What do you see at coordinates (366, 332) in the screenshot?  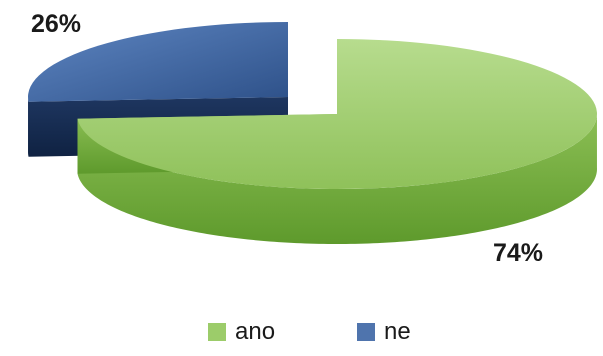 I see `legend-swatch-ne` at bounding box center [366, 332].